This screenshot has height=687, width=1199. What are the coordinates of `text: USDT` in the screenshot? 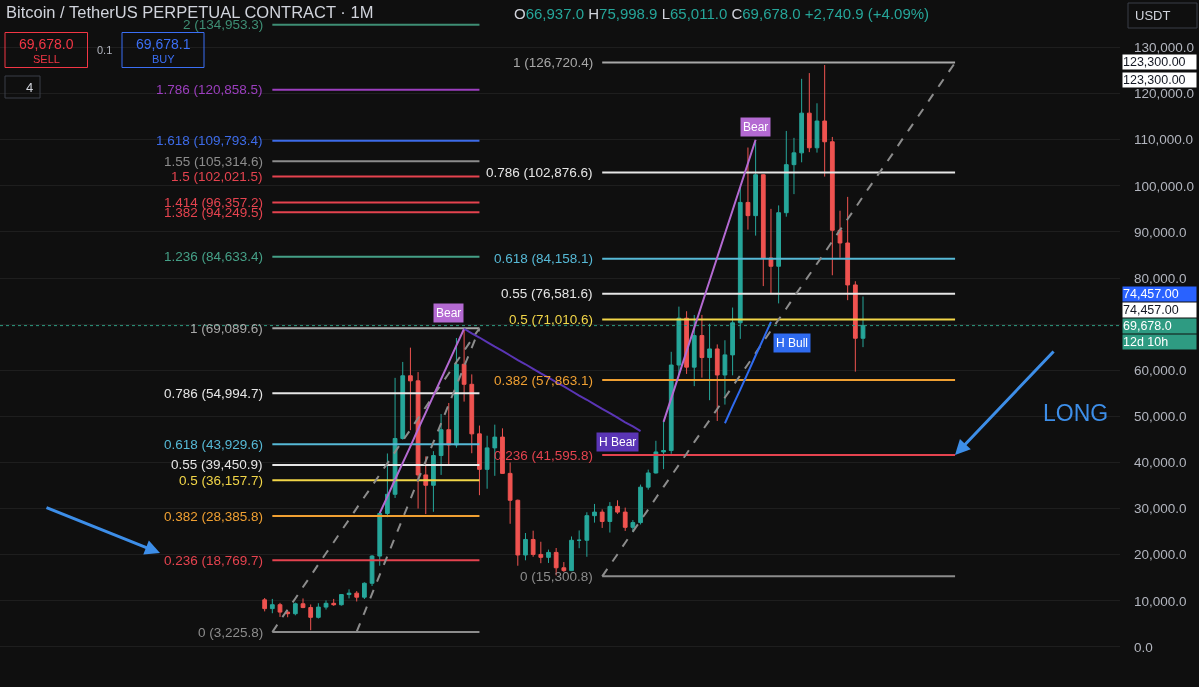 It's located at (1153, 15).